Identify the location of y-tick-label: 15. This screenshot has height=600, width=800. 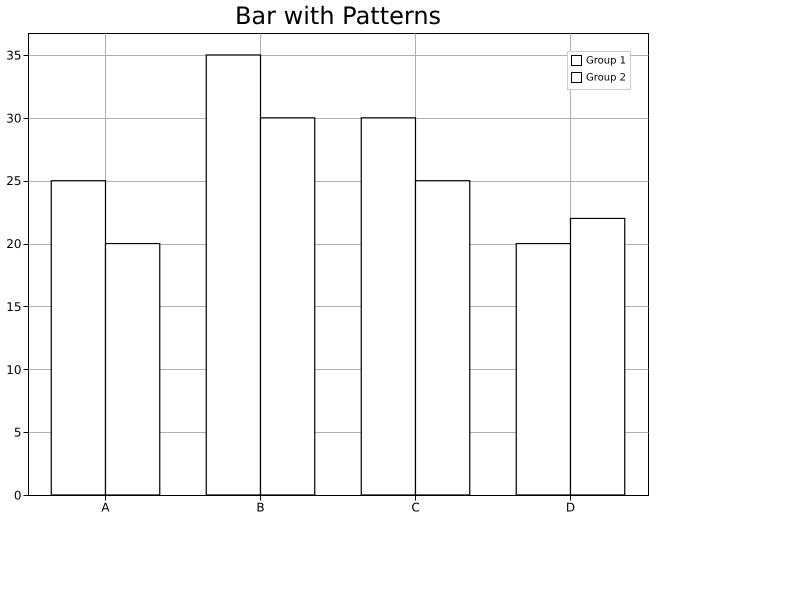
(14, 307).